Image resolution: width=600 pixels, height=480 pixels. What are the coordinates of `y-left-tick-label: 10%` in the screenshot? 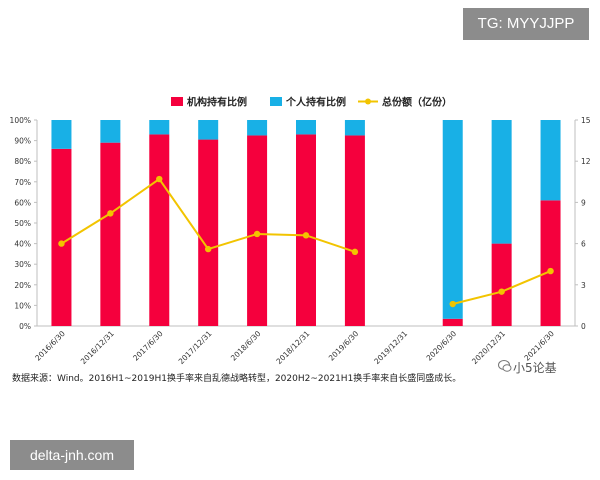 It's located at (22, 305).